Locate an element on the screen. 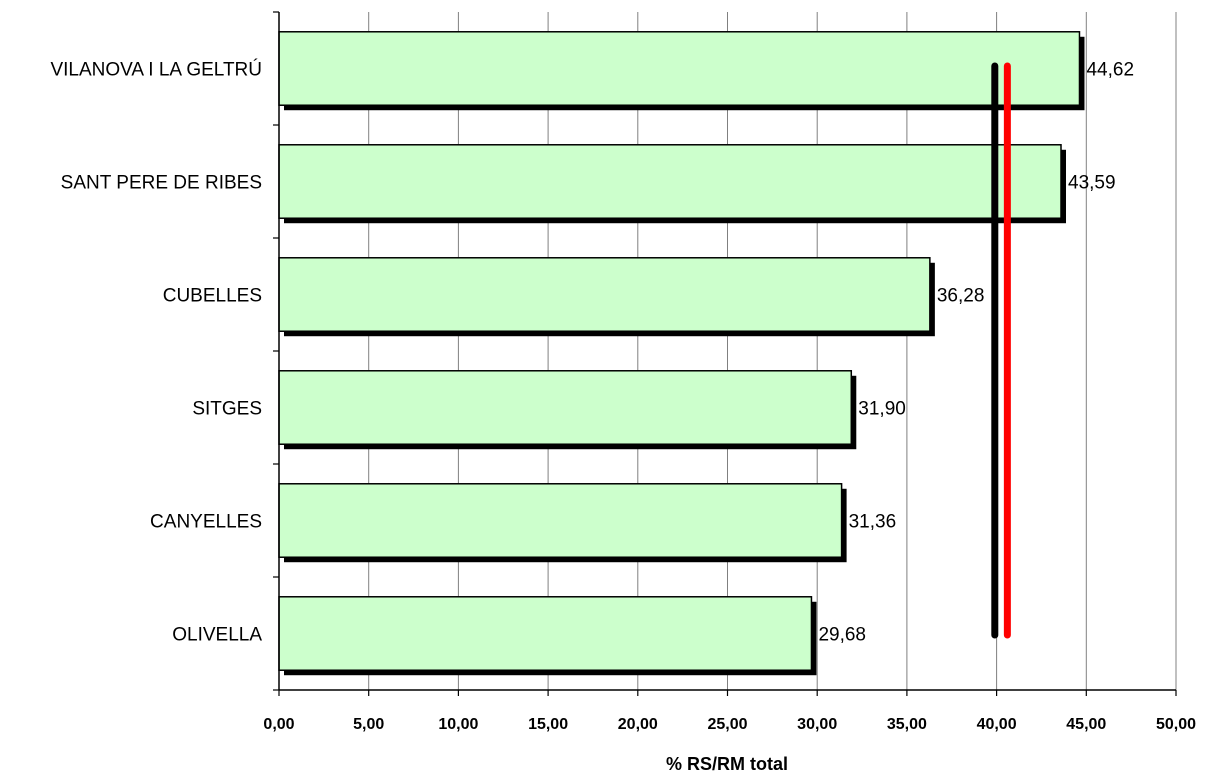 The height and width of the screenshot is (776, 1209). category-label-1: SANT PERE DE RIBES is located at coordinates (161, 183).